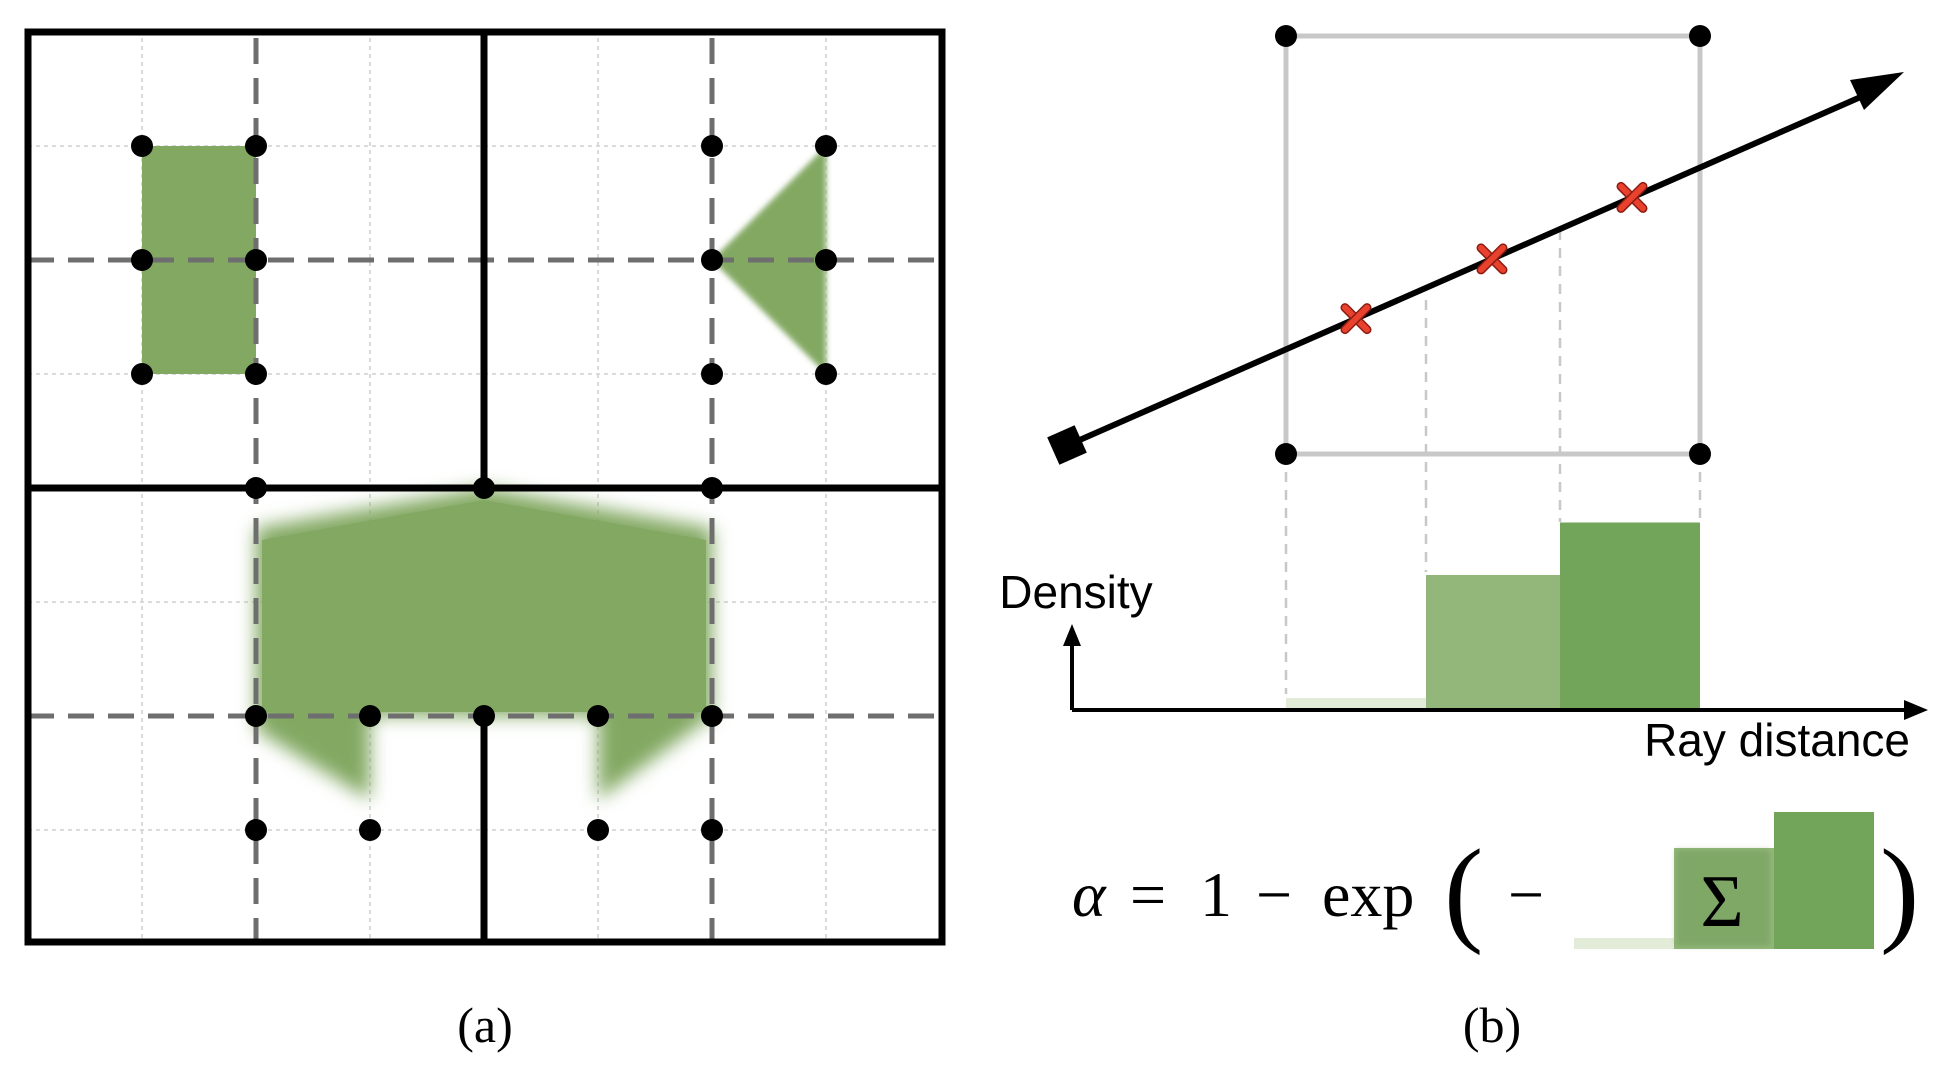 This screenshot has height=1074, width=1956. I want to click on formula-minus: −, so click(1274, 894).